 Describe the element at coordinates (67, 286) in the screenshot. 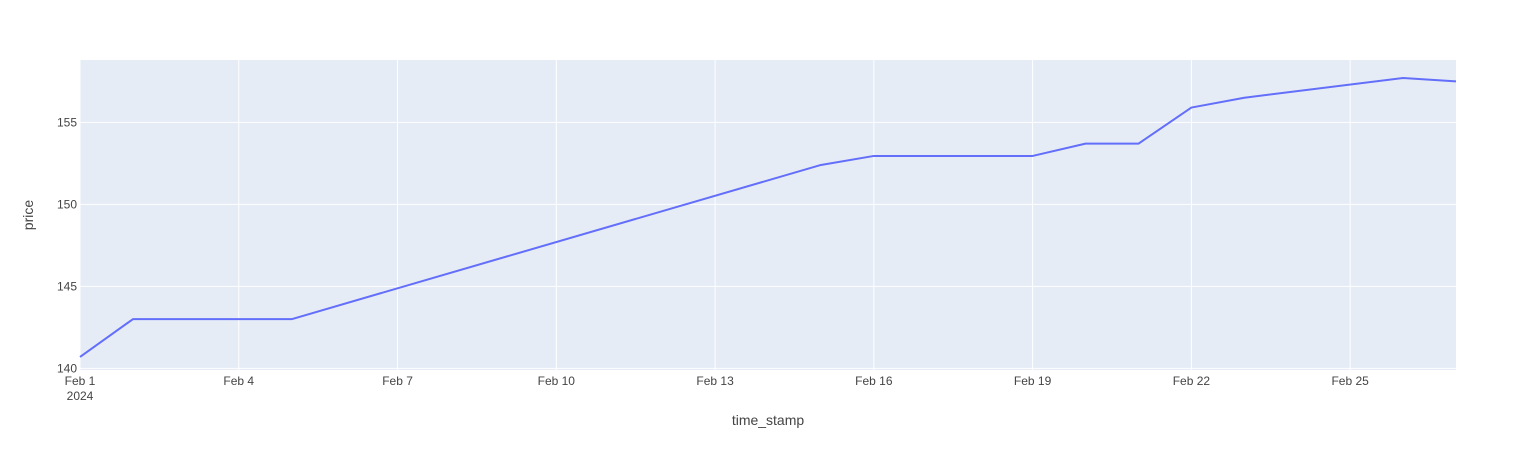

I see `y-tick-label: 145` at that location.